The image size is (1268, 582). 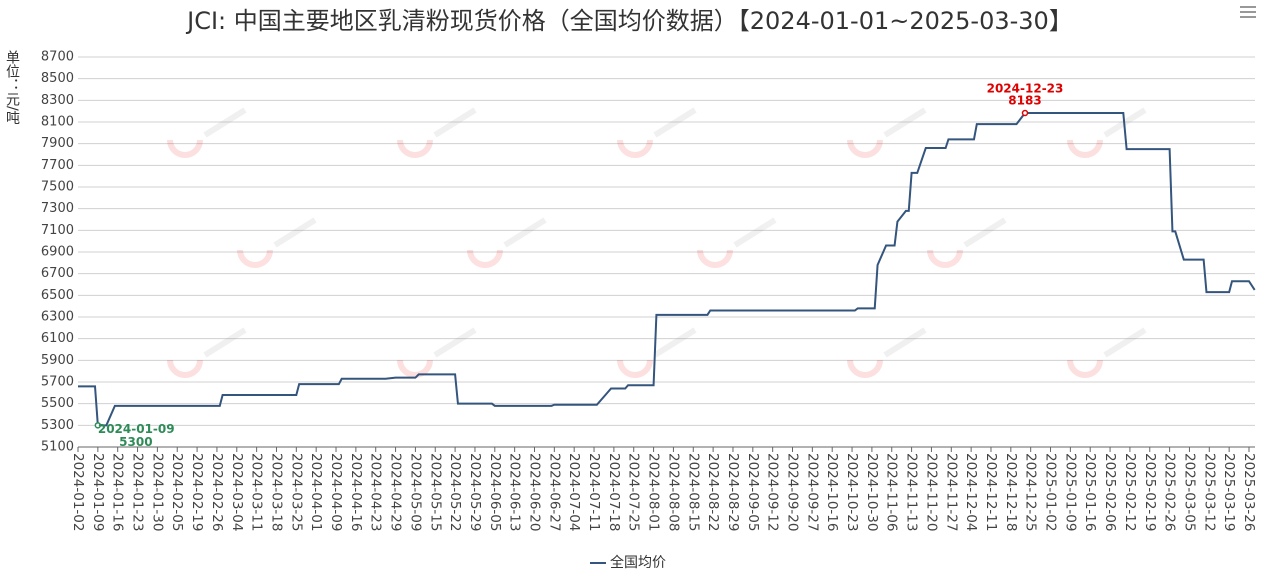 What do you see at coordinates (57, 295) in the screenshot?
I see `y-tick-label: 6500` at bounding box center [57, 295].